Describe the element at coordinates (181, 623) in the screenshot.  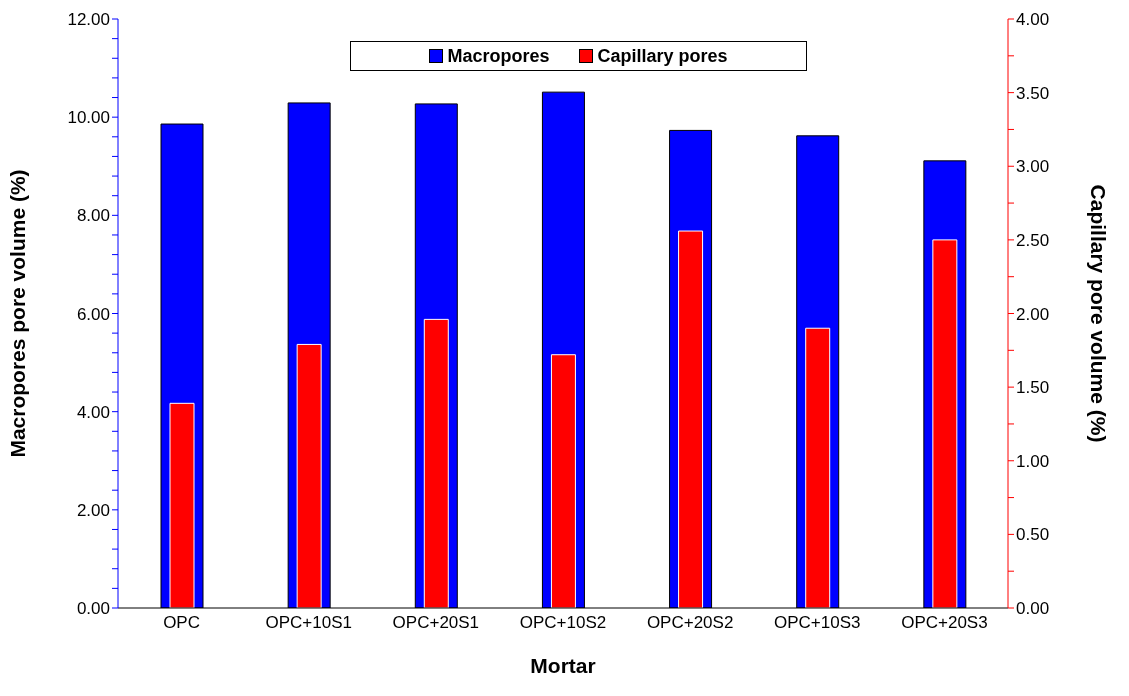
I see `x-tick-label: OPC` at that location.